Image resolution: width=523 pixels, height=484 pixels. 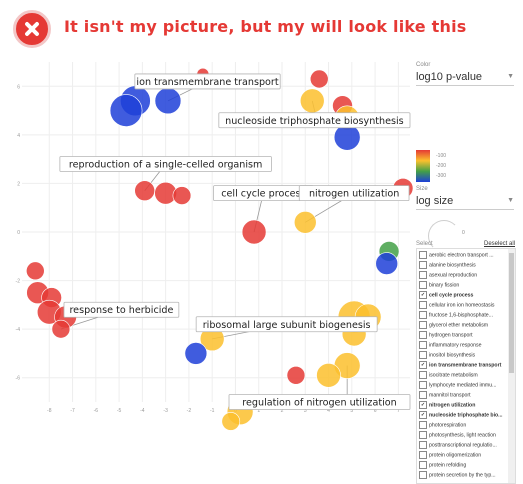 I want to click on term-item: inflammatory response, so click(x=462, y=346).